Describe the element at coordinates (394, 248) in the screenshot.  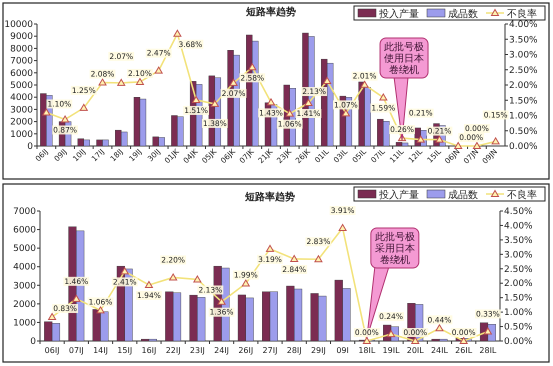
I see `annotation: 此批号极采用日本卷绕机` at that location.